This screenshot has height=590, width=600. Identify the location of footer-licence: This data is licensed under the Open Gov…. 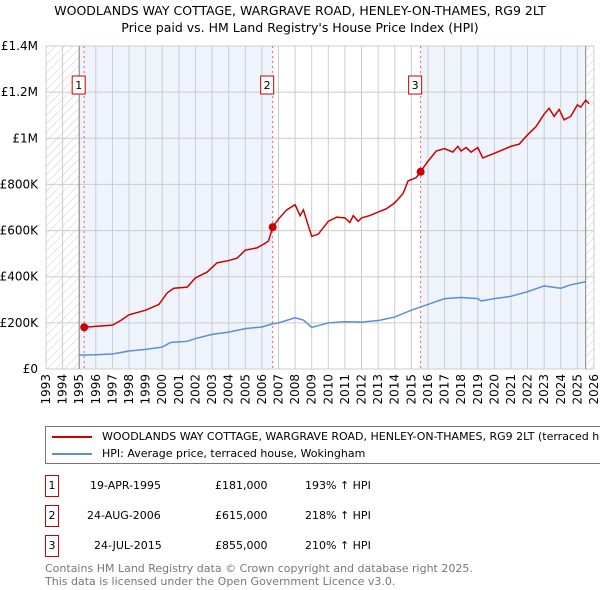
(220, 581).